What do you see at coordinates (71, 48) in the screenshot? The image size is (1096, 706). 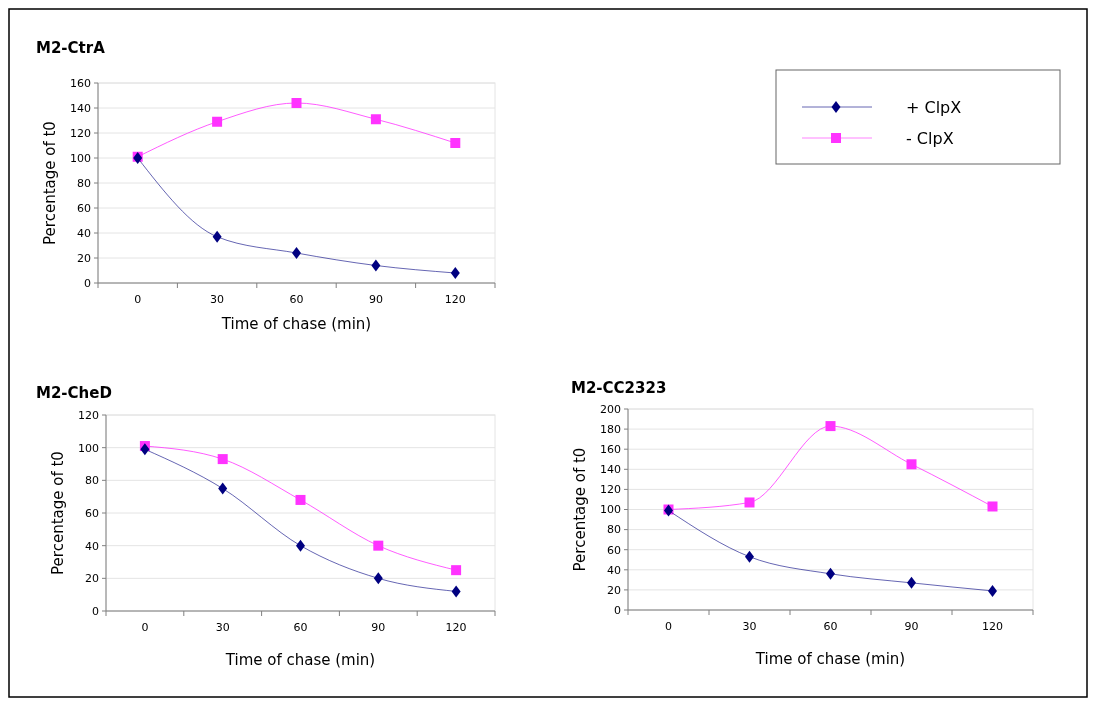 I see `chart-title: M2-CtrA` at bounding box center [71, 48].